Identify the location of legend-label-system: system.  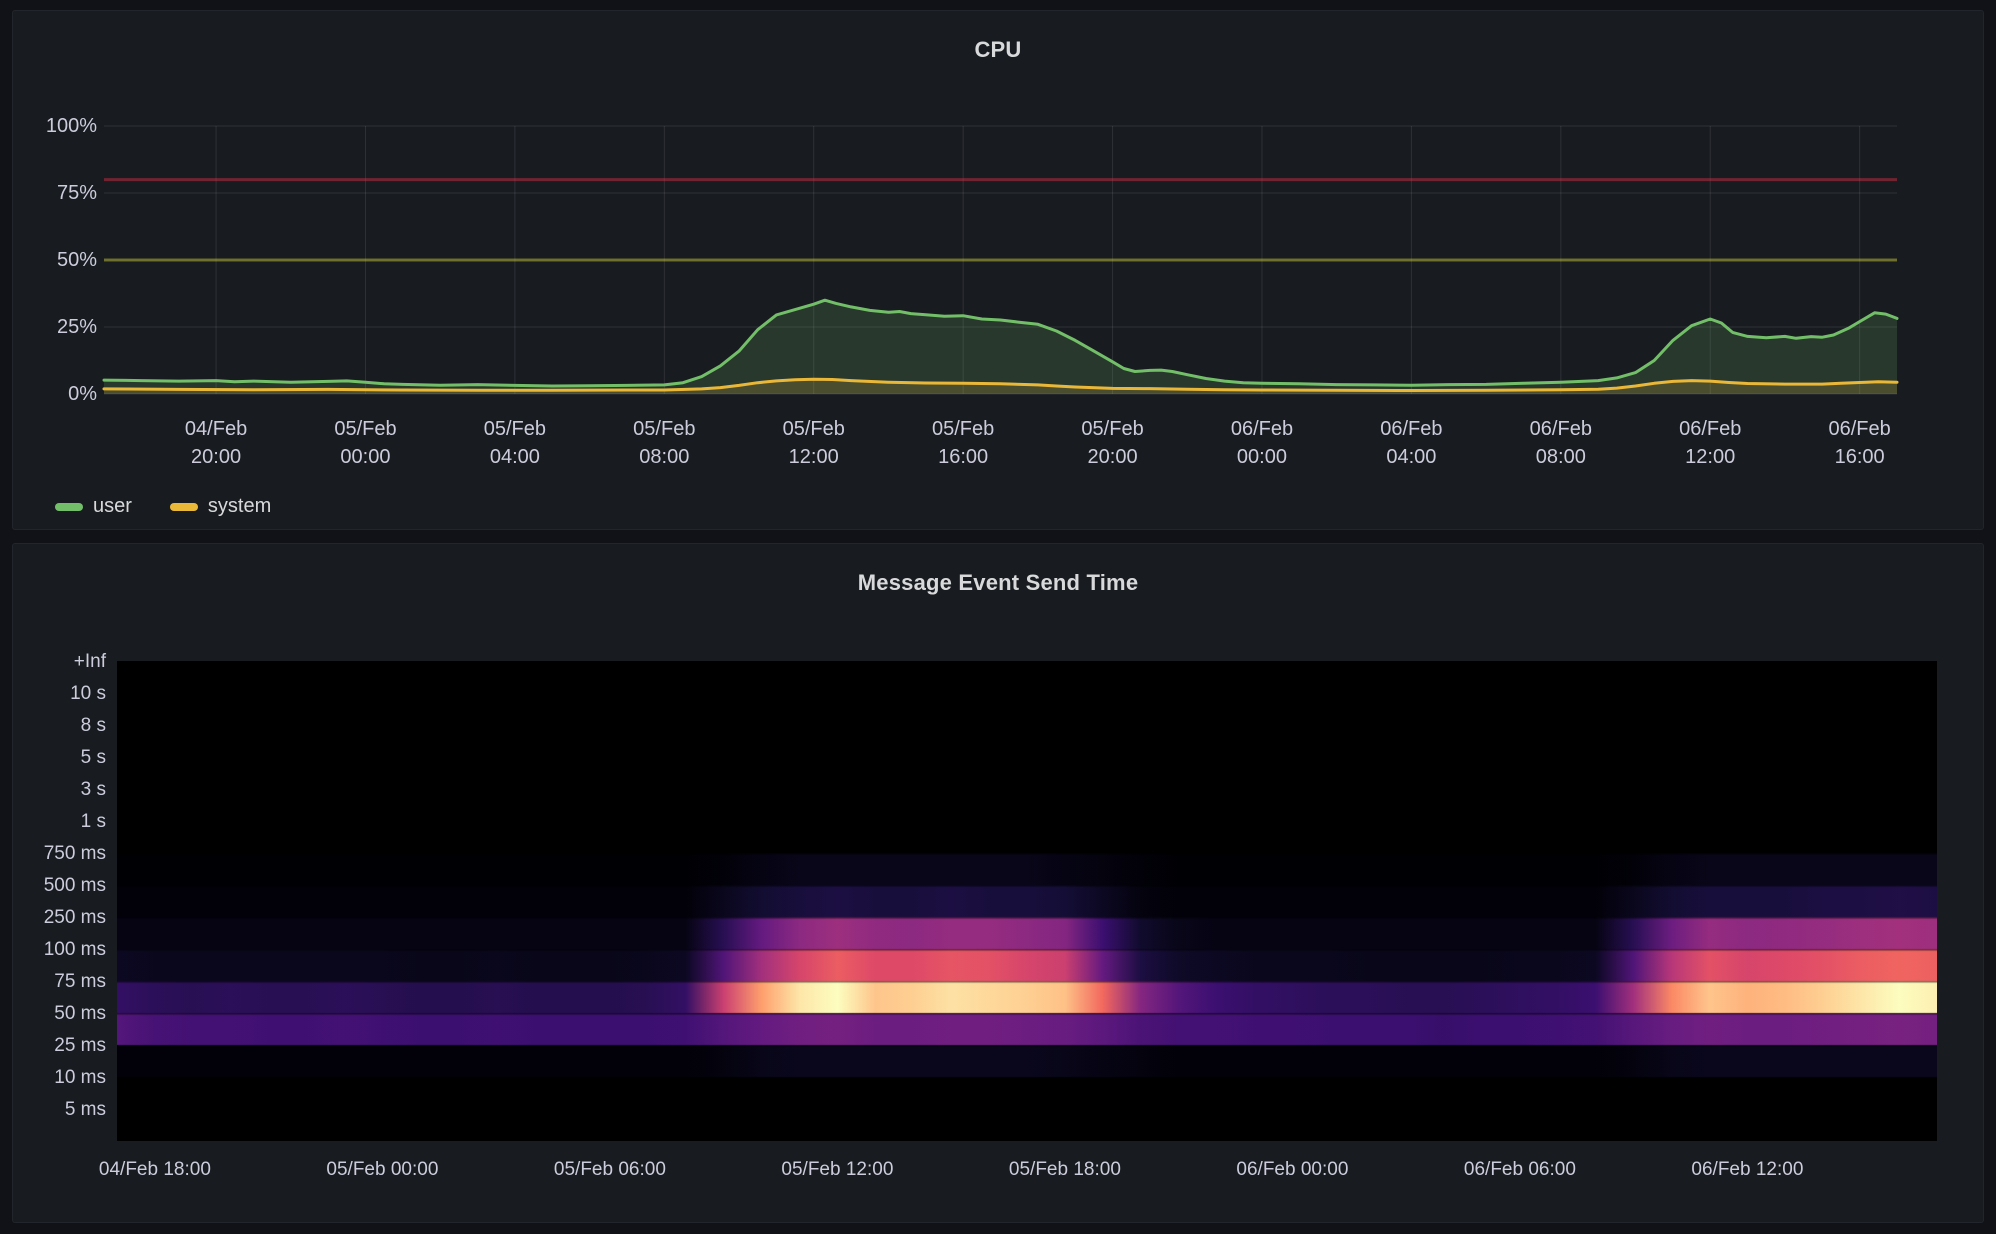
(239, 506).